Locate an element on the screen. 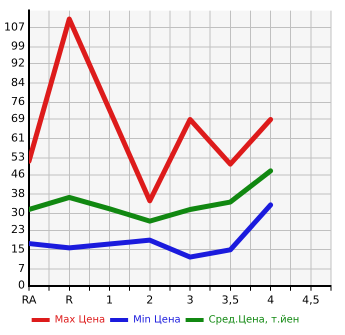  x-tick-label: 4 is located at coordinates (270, 299).